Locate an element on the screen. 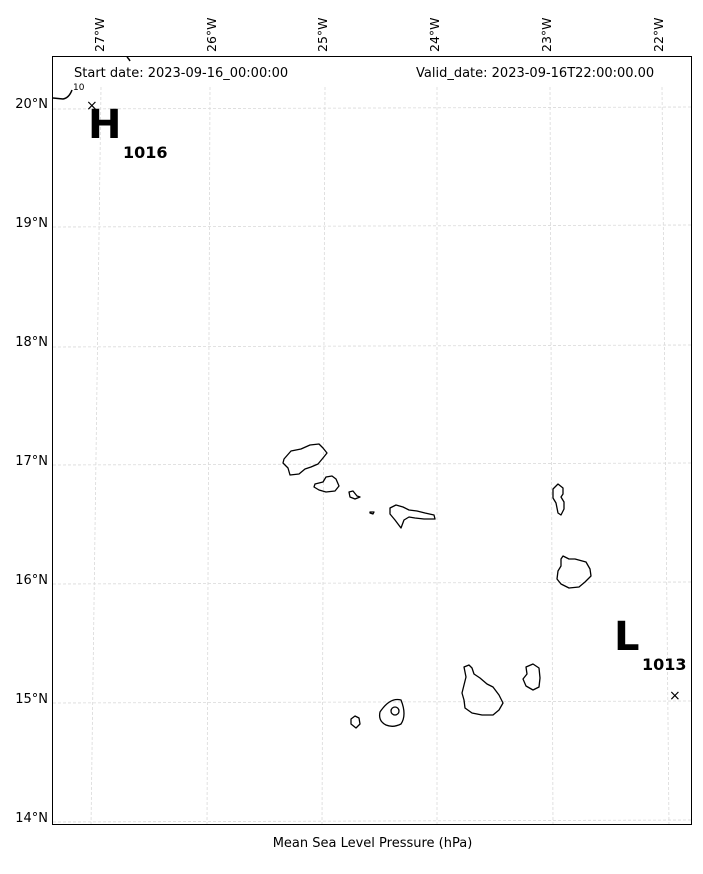  meridian-23w is located at coordinates (551, 455).